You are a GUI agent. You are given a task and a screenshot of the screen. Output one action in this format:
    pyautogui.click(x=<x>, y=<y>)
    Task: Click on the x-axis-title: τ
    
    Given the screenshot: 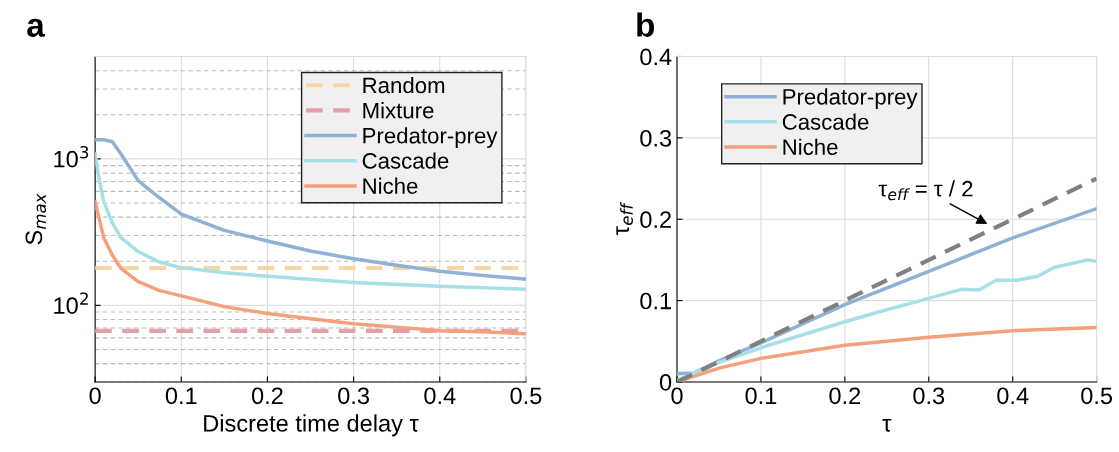 What is the action you would take?
    pyautogui.click(x=887, y=425)
    